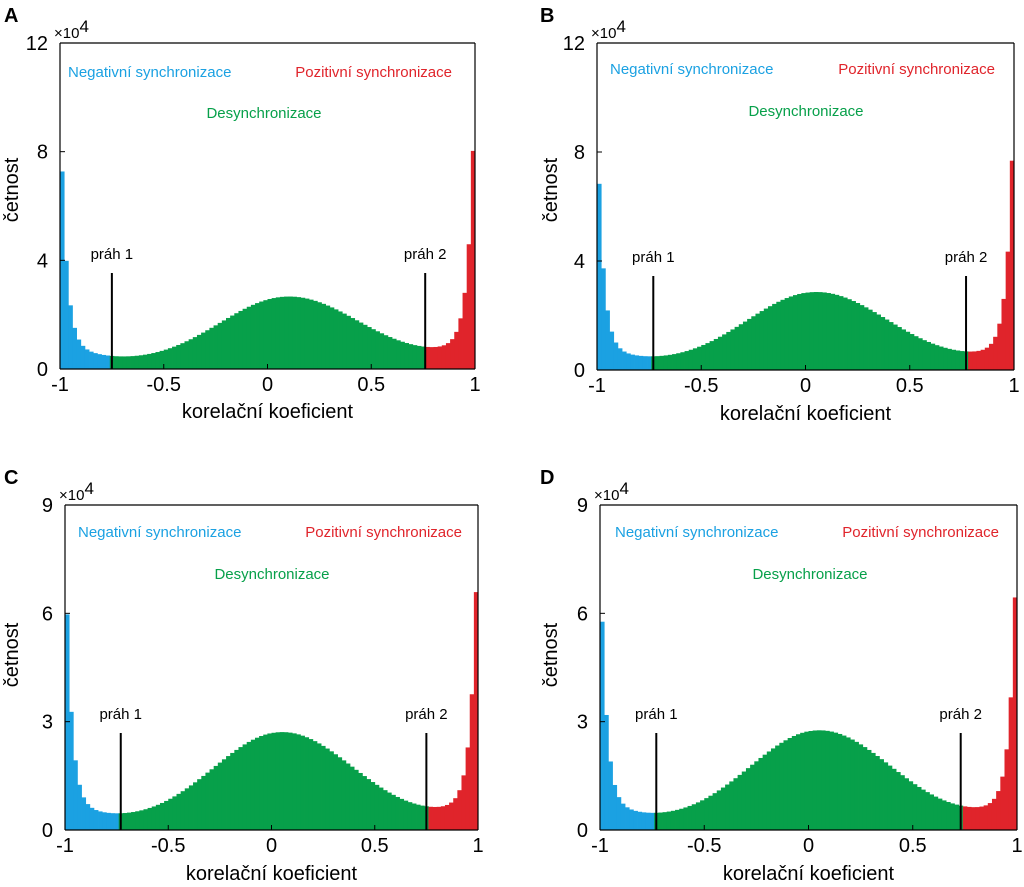  What do you see at coordinates (547, 478) in the screenshot?
I see `panel-letter: D` at bounding box center [547, 478].